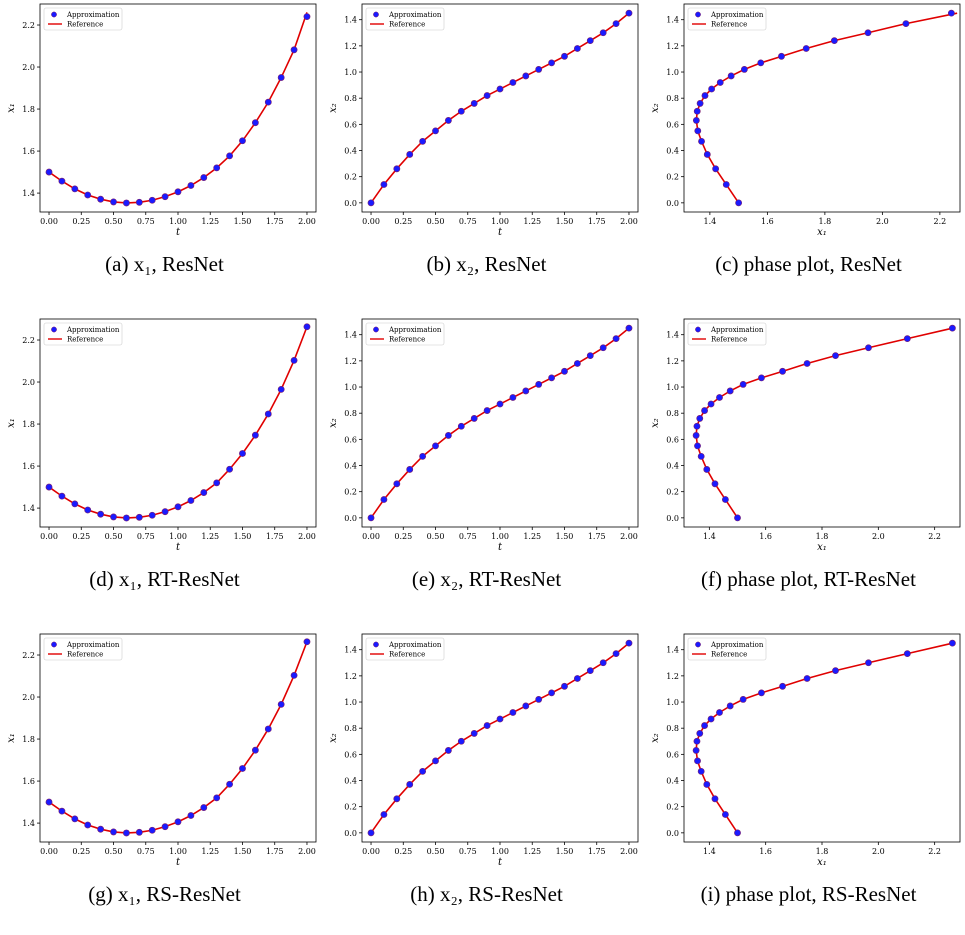 This screenshot has width=965, height=935. What do you see at coordinates (729, 340) in the screenshot?
I see `legend-label-reference: Reference` at bounding box center [729, 340].